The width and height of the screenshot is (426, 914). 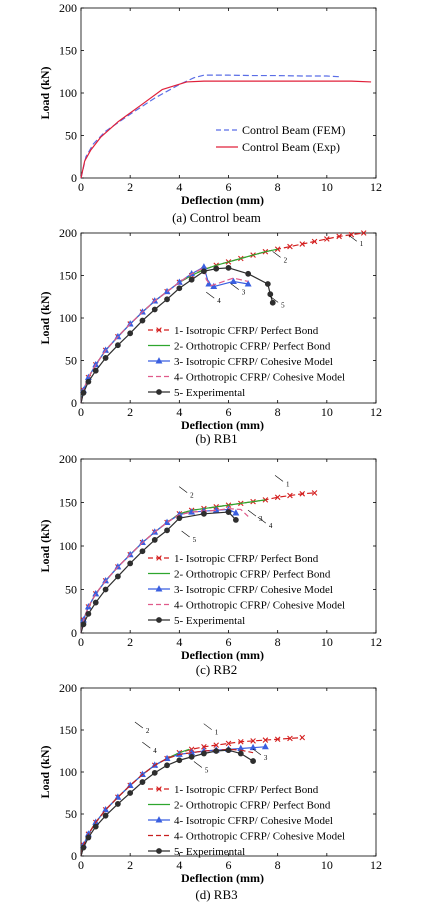 What do you see at coordinates (293, 130) in the screenshot?
I see `legend-label: Control Beam (FEM)` at bounding box center [293, 130].